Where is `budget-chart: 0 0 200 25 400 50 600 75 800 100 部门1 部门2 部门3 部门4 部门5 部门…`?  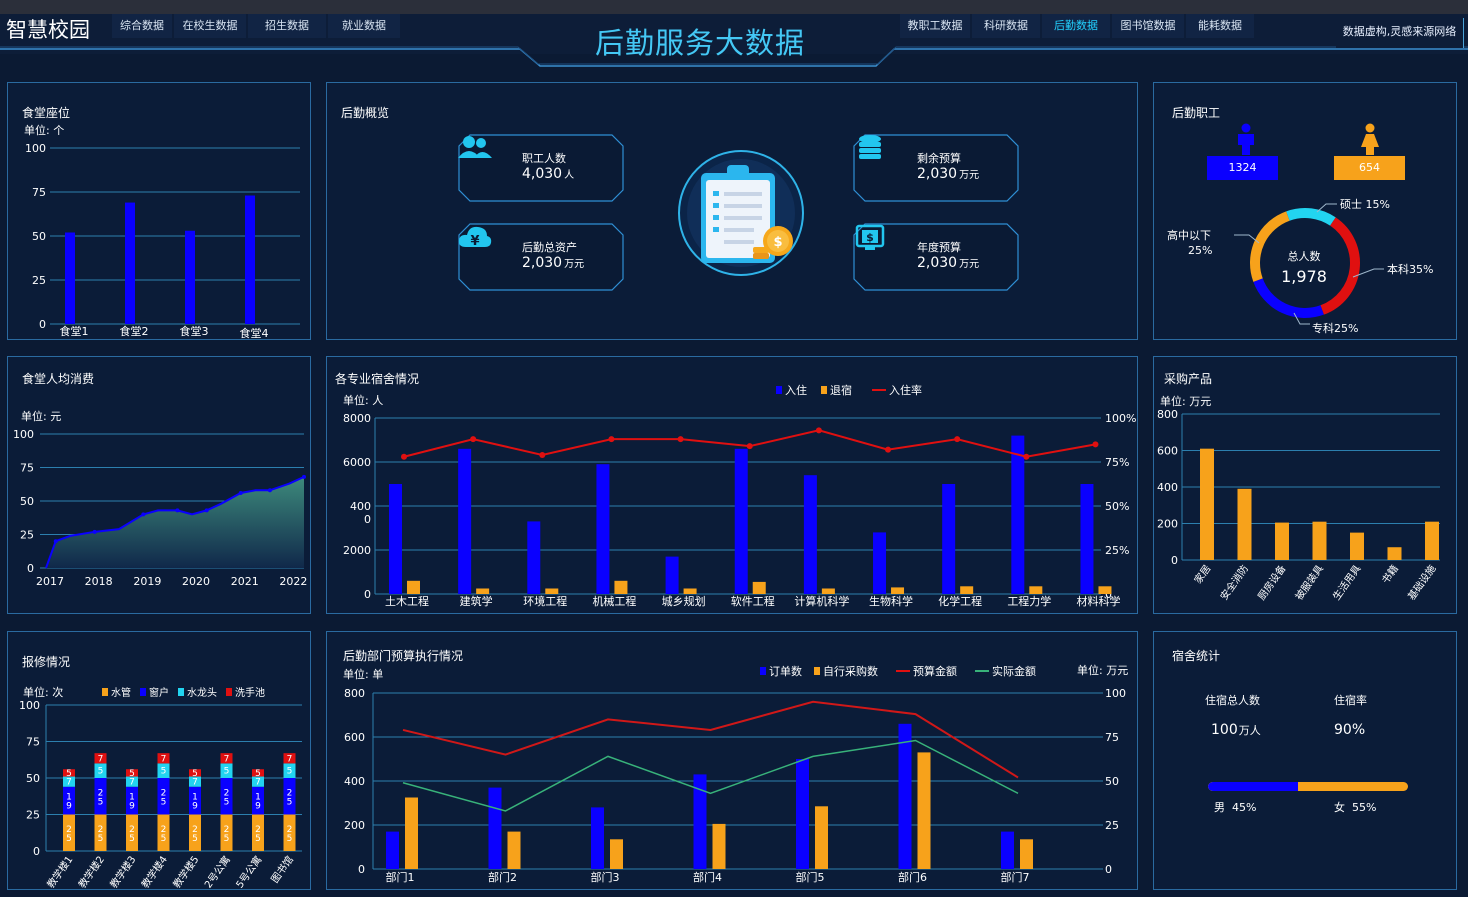 budget-chart: 0 0 200 25 400 50 600 75 800 100 部门1 部门2 部门3 部门4 部门5 部门… is located at coordinates (735, 785).